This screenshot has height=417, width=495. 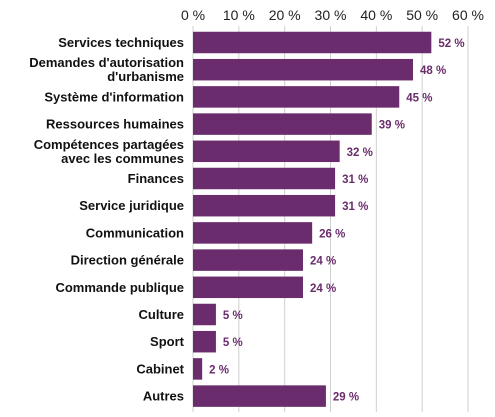 I want to click on value-label: 48 %, so click(x=433, y=71).